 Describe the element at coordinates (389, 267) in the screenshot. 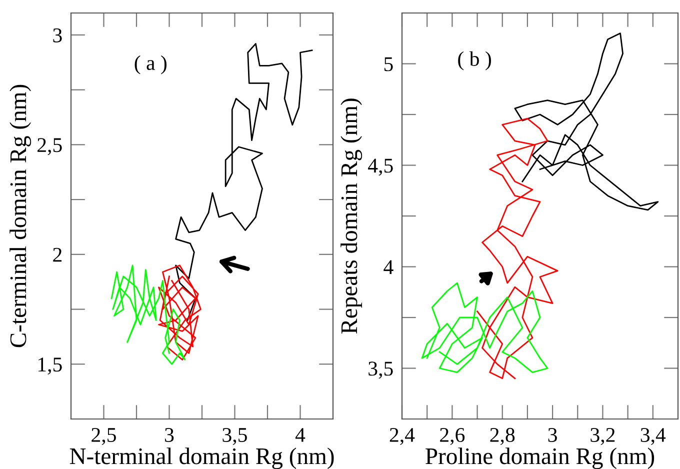

I see `y-tick-label: 4` at that location.